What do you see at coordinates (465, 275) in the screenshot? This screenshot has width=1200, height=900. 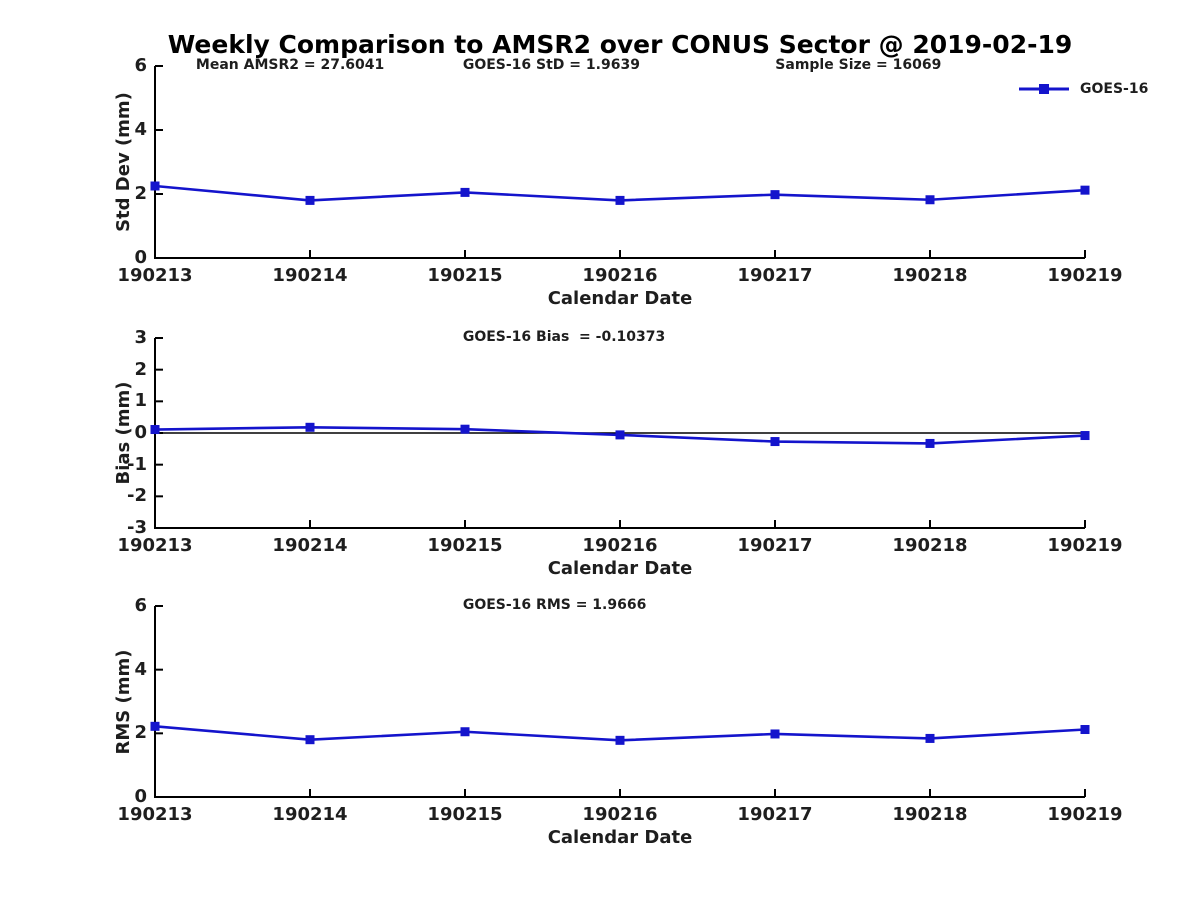 I see `std-dev-x-tick-label: 190215` at bounding box center [465, 275].